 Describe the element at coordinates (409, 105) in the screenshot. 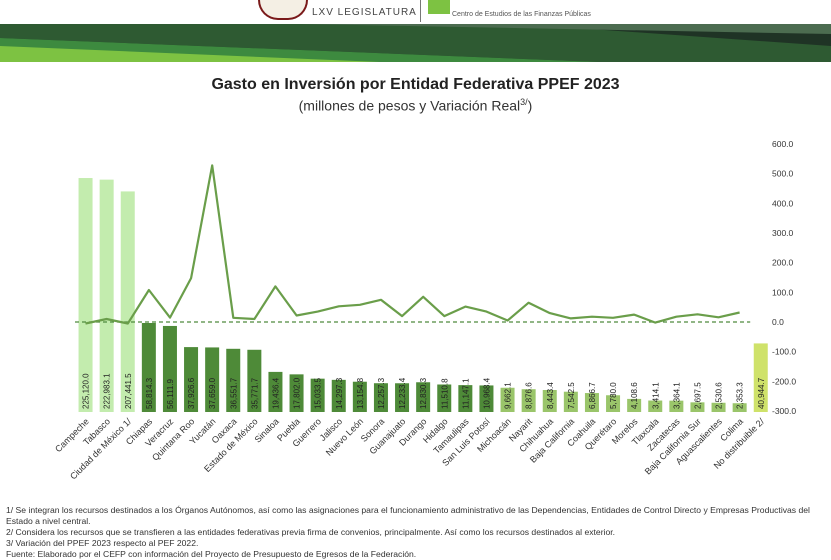

I see `subtitle-text: (millones de pesos y Variación Real` at that location.